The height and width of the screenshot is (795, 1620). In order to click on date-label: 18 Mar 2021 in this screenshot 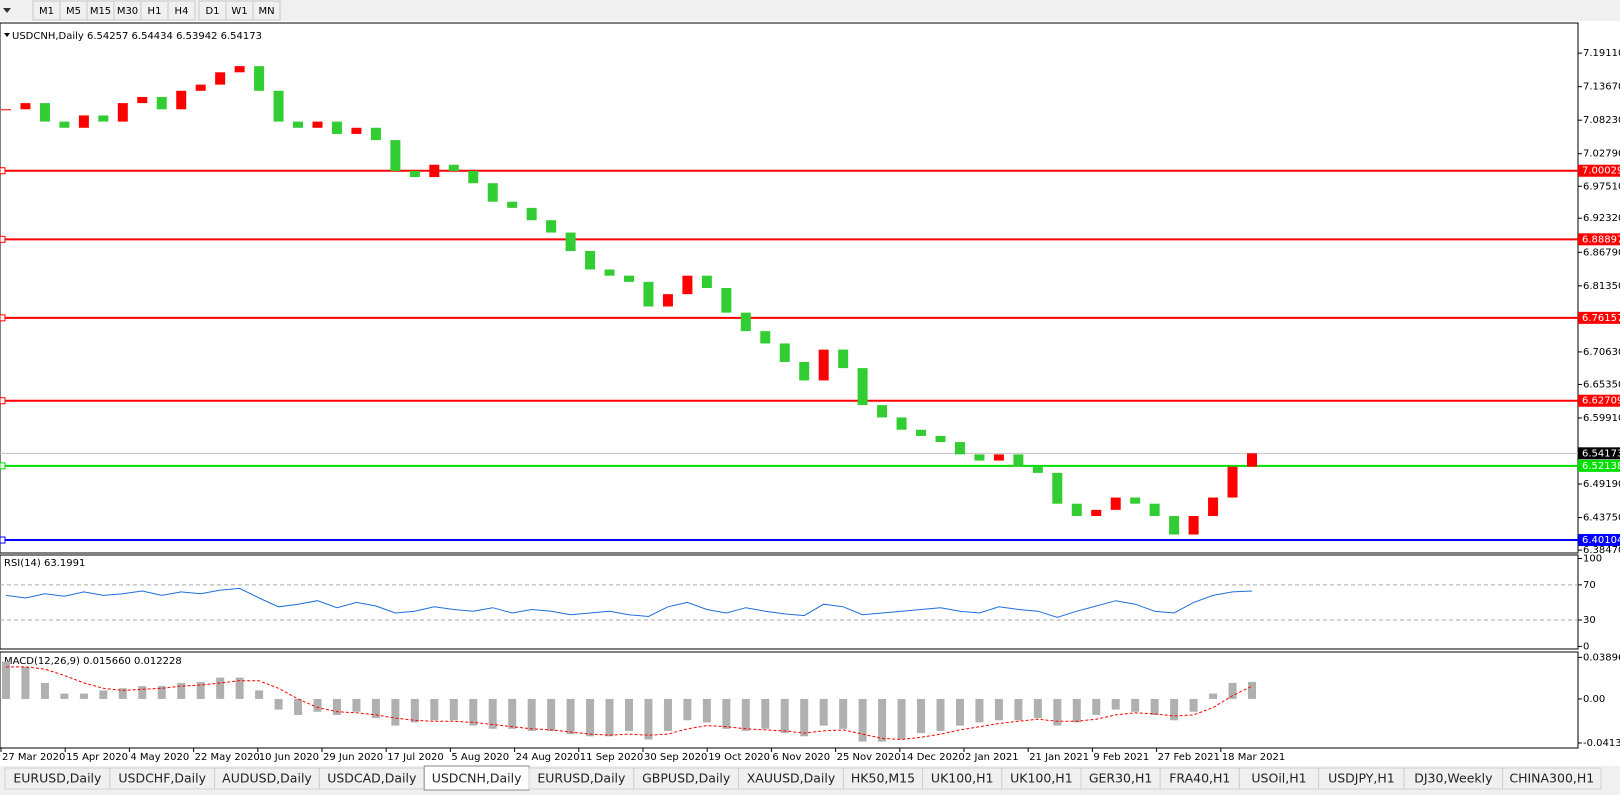, I will do `click(1253, 757)`.